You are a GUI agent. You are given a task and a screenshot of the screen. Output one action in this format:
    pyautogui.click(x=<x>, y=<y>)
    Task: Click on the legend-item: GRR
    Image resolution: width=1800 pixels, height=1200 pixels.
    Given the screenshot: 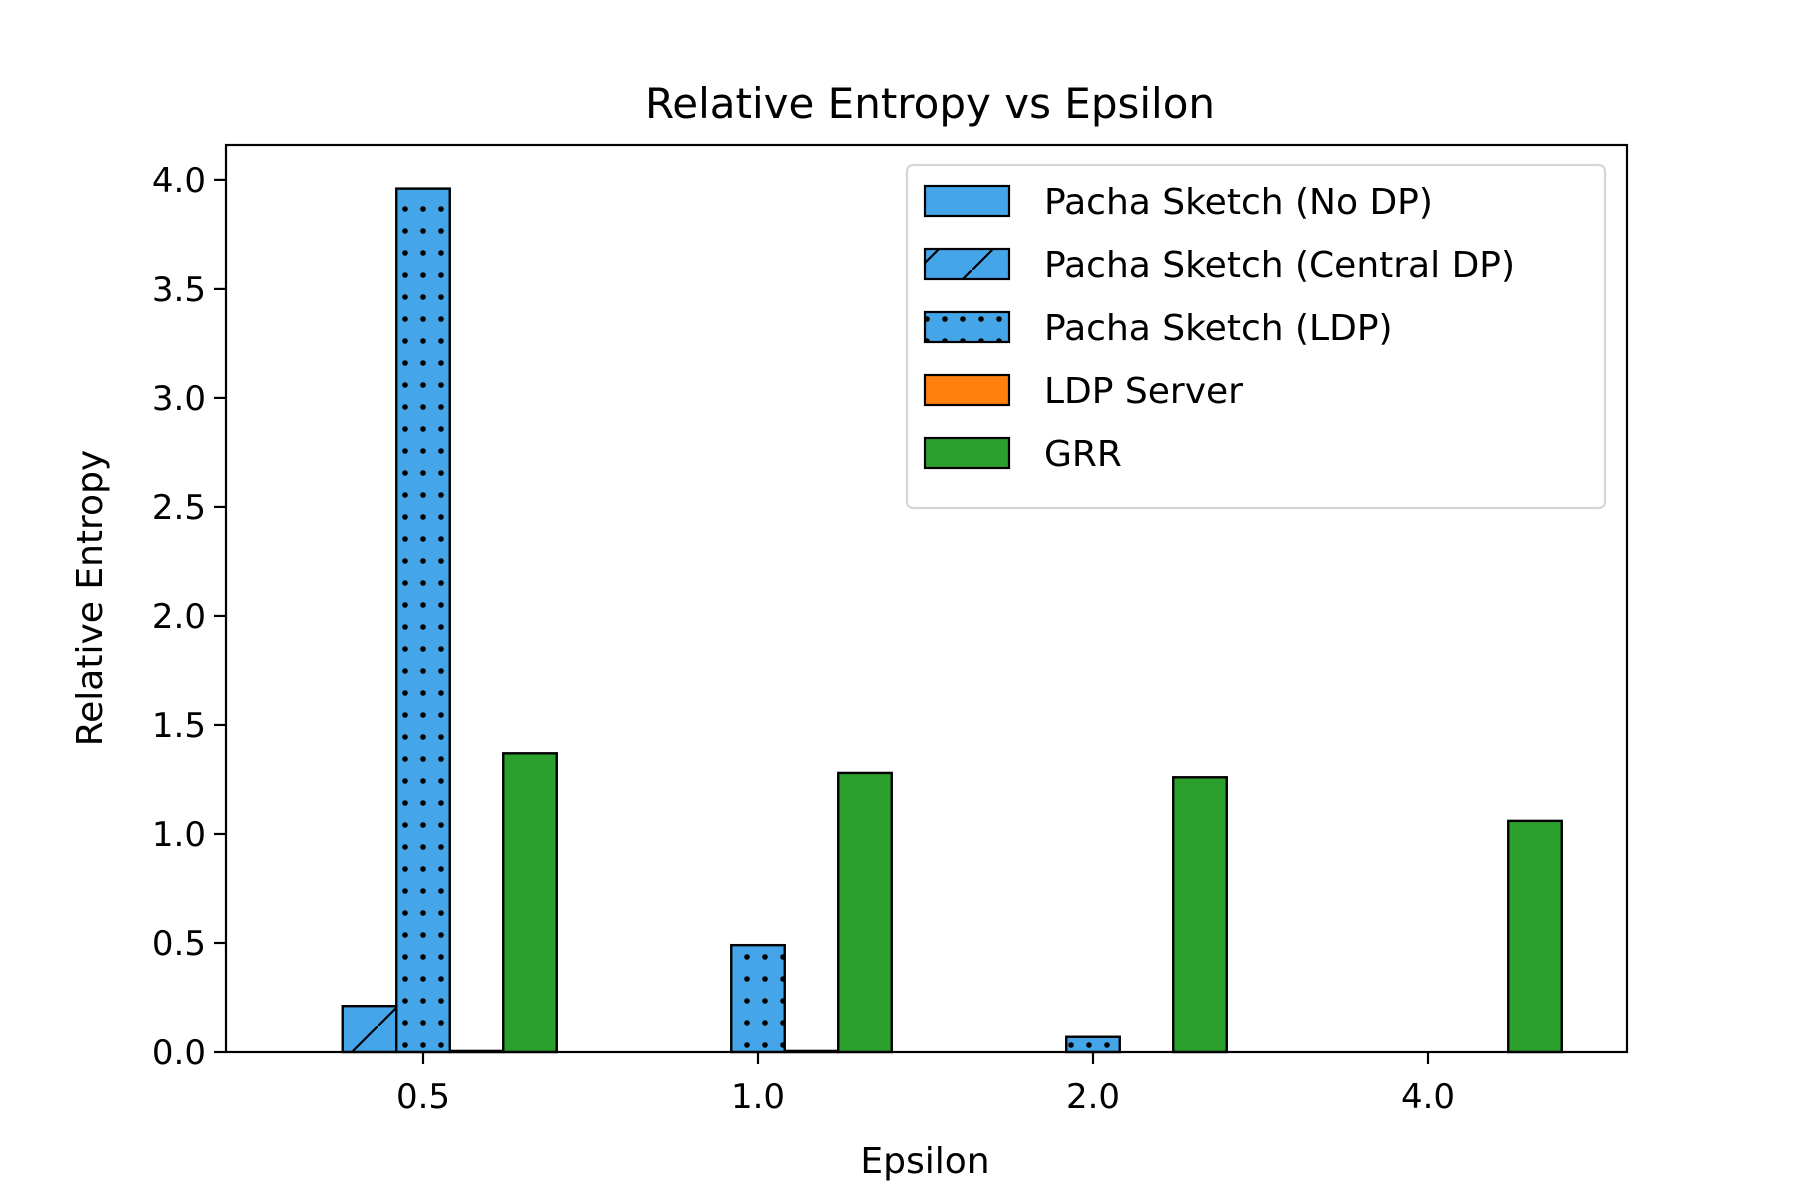 What is the action you would take?
    pyautogui.click(x=1022, y=454)
    